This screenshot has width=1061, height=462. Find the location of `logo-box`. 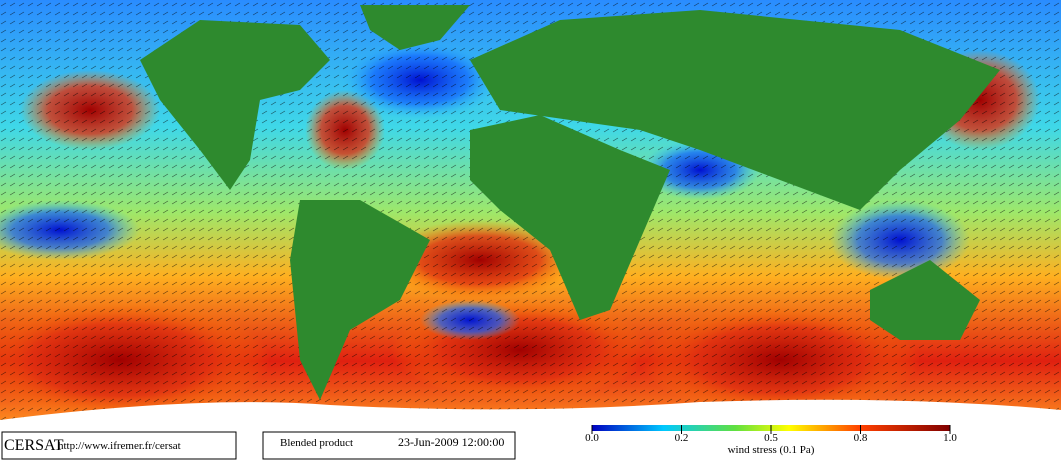

logo-box is located at coordinates (119, 445).